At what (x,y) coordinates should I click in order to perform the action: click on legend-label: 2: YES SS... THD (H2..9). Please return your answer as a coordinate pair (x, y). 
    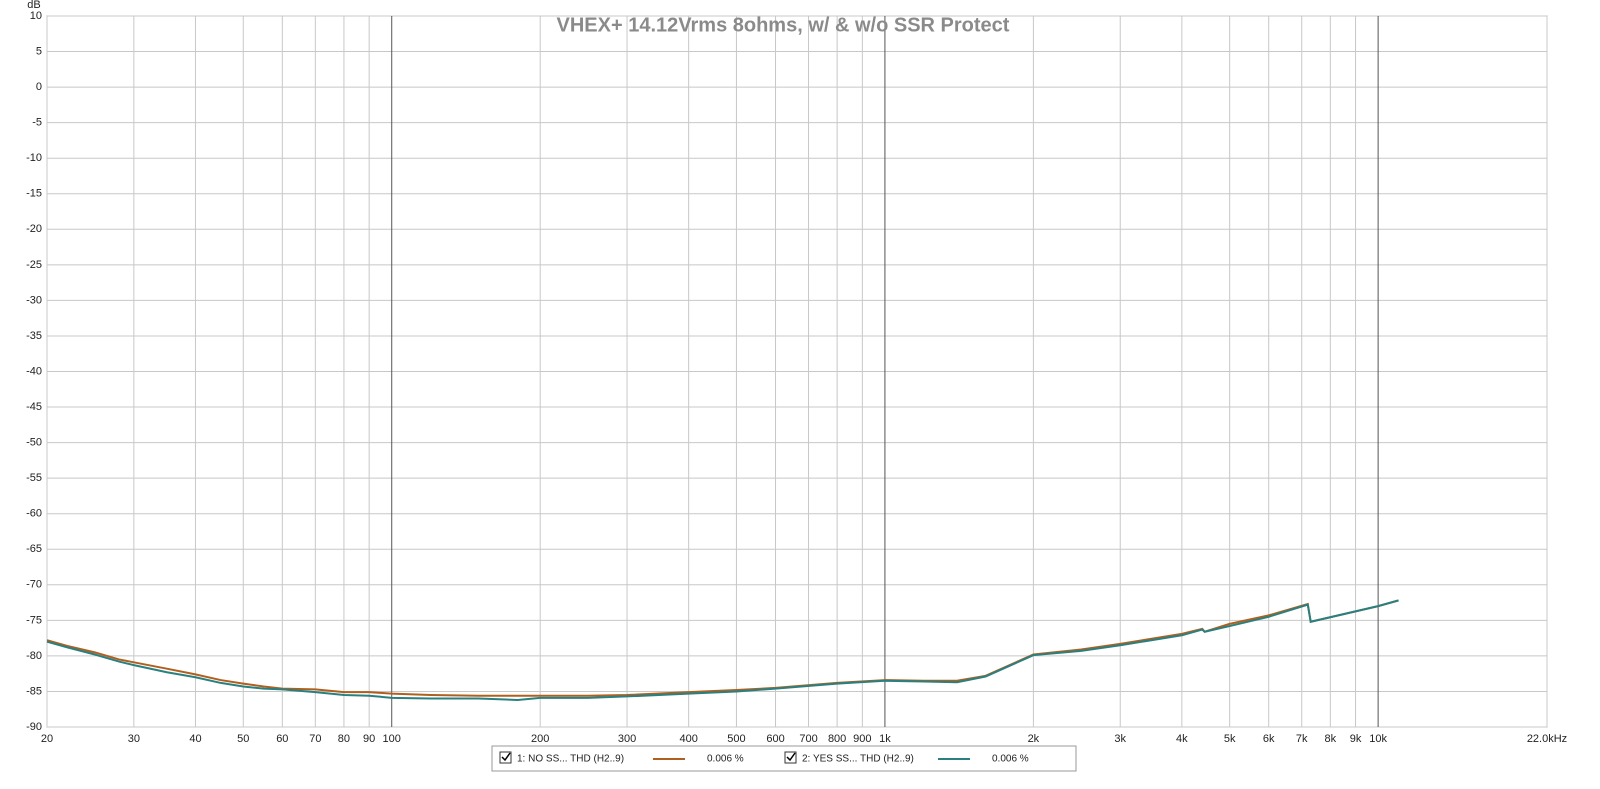
    Looking at the image, I should click on (858, 759).